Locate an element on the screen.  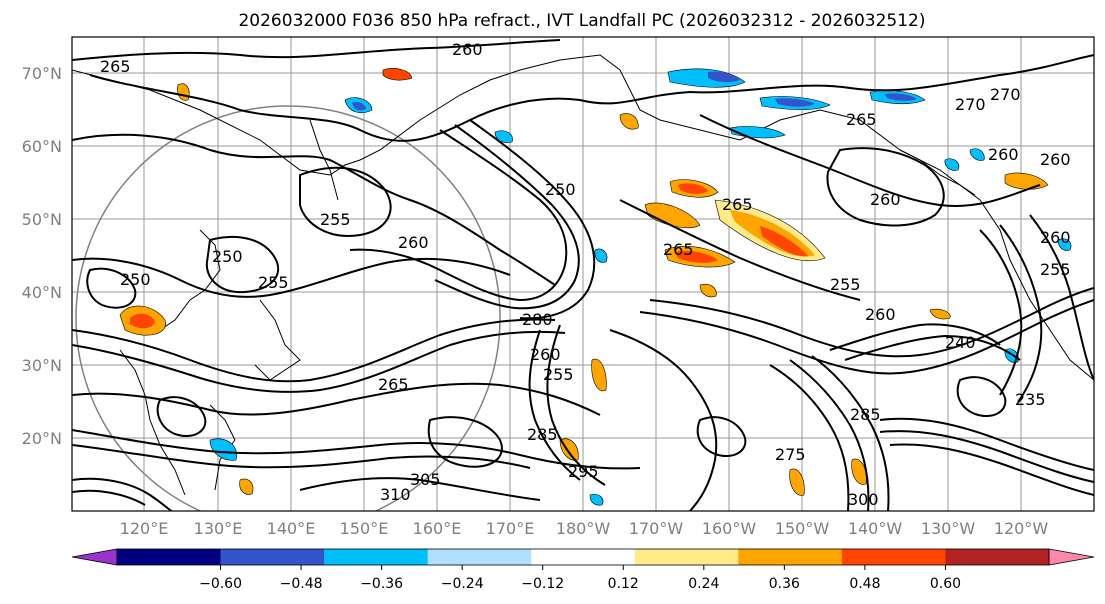
contour-label: 295 is located at coordinates (583, 471).